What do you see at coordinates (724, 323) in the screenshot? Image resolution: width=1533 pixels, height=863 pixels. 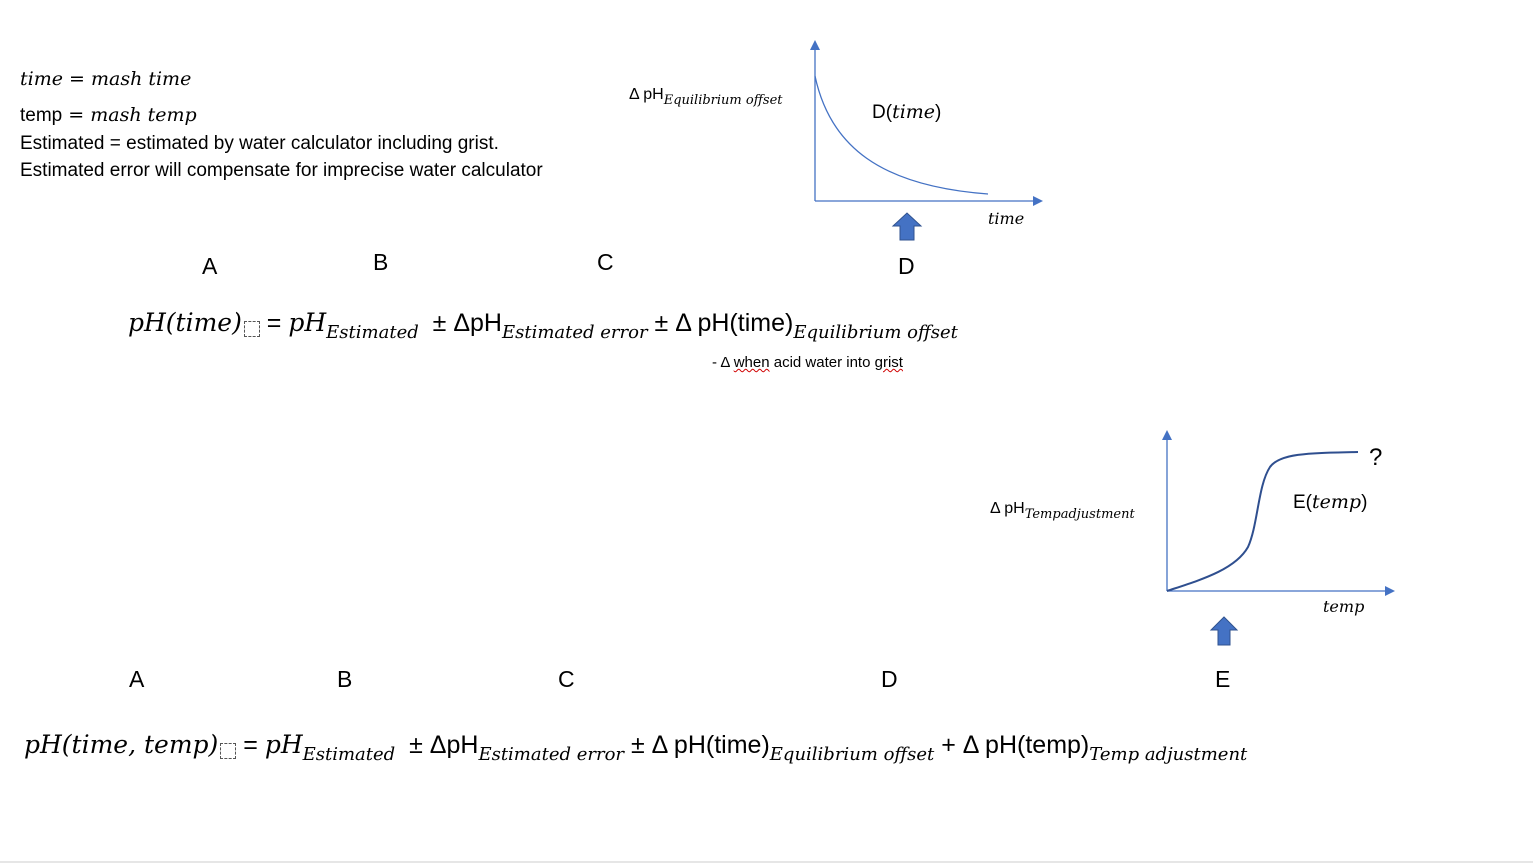 I see `eq1-term-d: ± Δ pH(time)` at bounding box center [724, 323].